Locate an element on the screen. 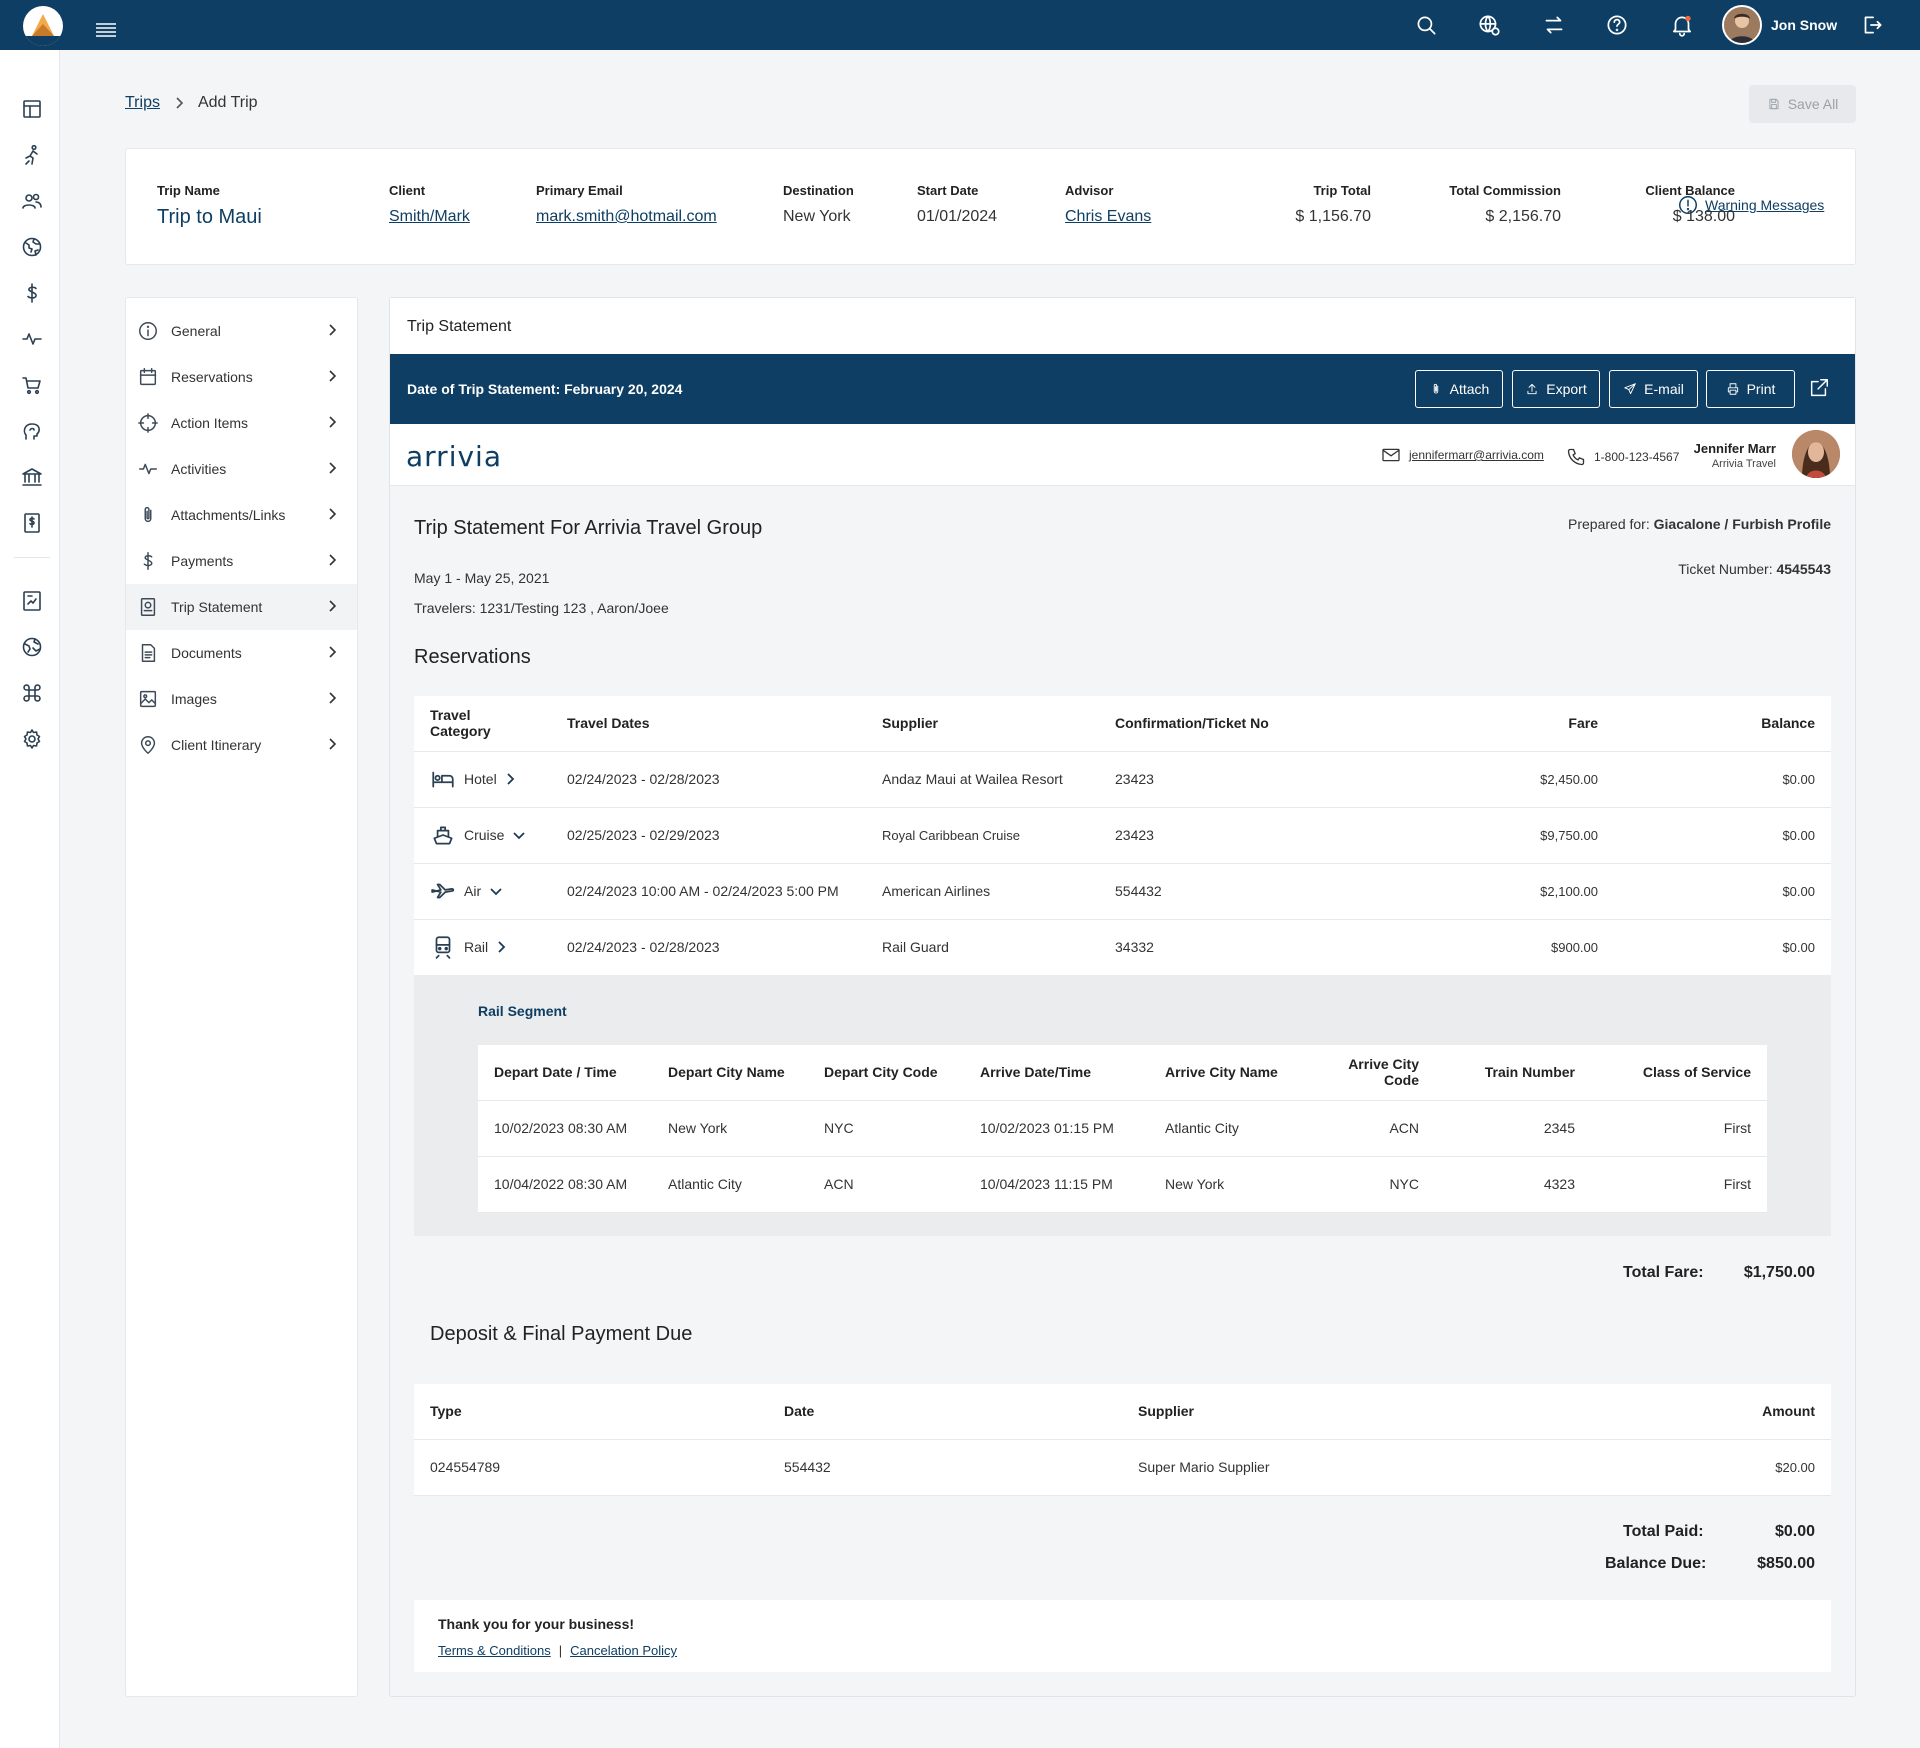 The image size is (1920, 1748). client-balance-field: Client Balance $ 138.00 is located at coordinates (1690, 204).